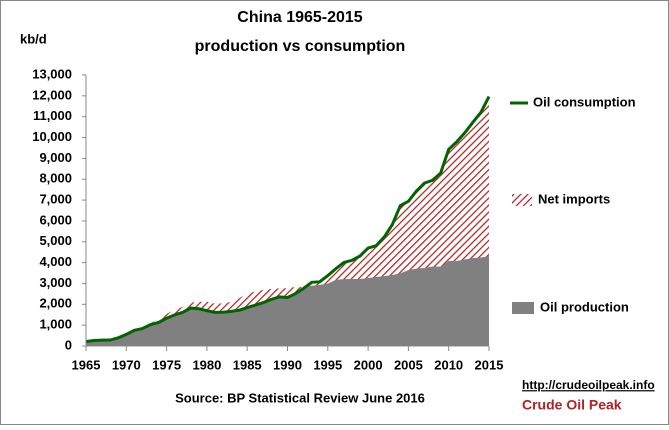 This screenshot has width=669, height=430. Describe the element at coordinates (55, 282) in the screenshot. I see `y-tick-label: 3,000` at that location.